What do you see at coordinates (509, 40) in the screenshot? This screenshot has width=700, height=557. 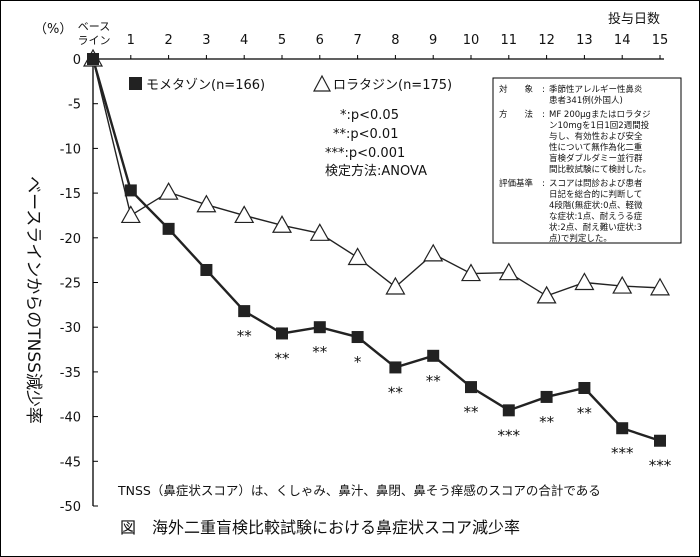 I see `x-tick-label: 11` at bounding box center [509, 40].